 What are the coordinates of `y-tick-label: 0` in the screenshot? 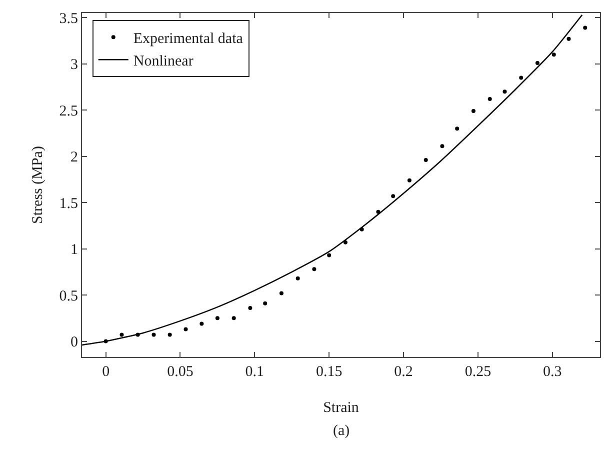 It's located at (74, 342).